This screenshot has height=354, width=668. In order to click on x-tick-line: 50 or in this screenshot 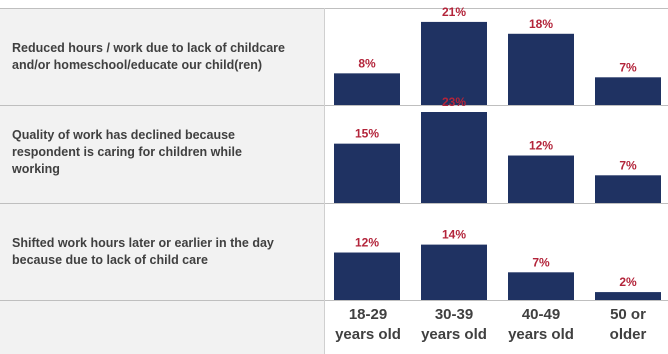, I will do `click(628, 314)`.